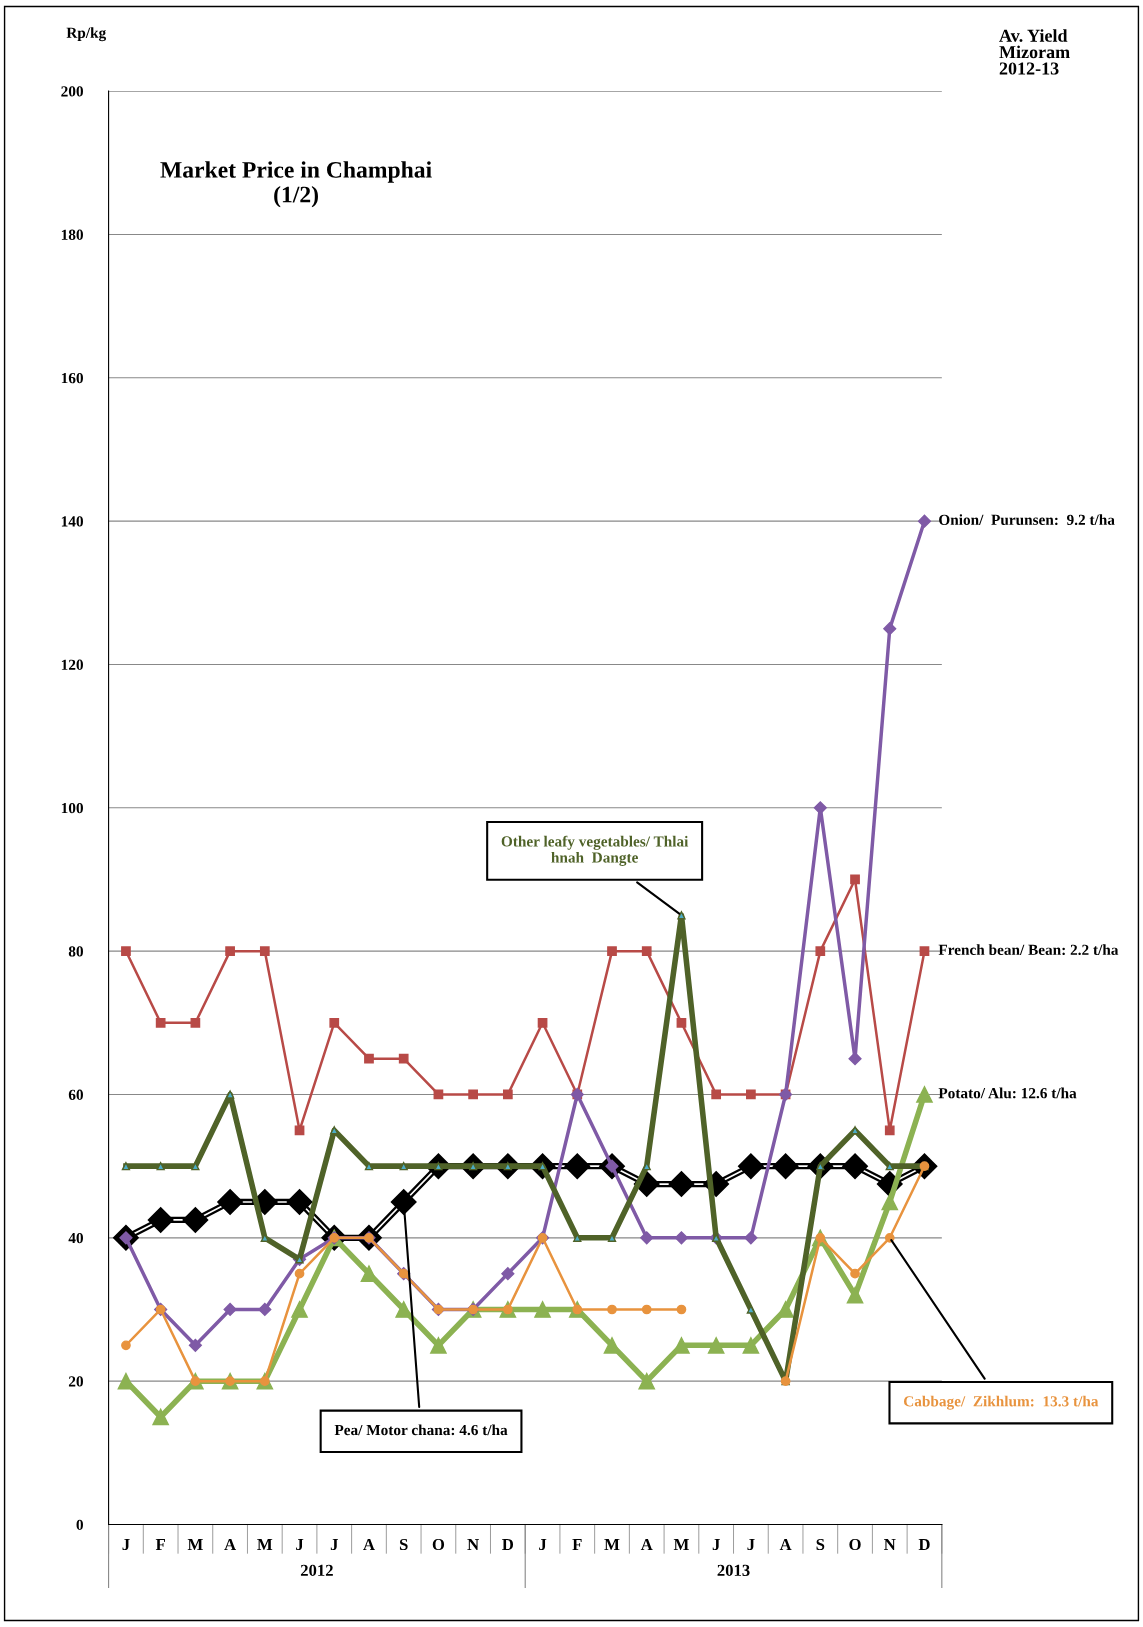  Describe the element at coordinates (1027, 520) in the screenshot. I see `series-label: Onion/ Purunsen: 9.2 t/ha` at that location.